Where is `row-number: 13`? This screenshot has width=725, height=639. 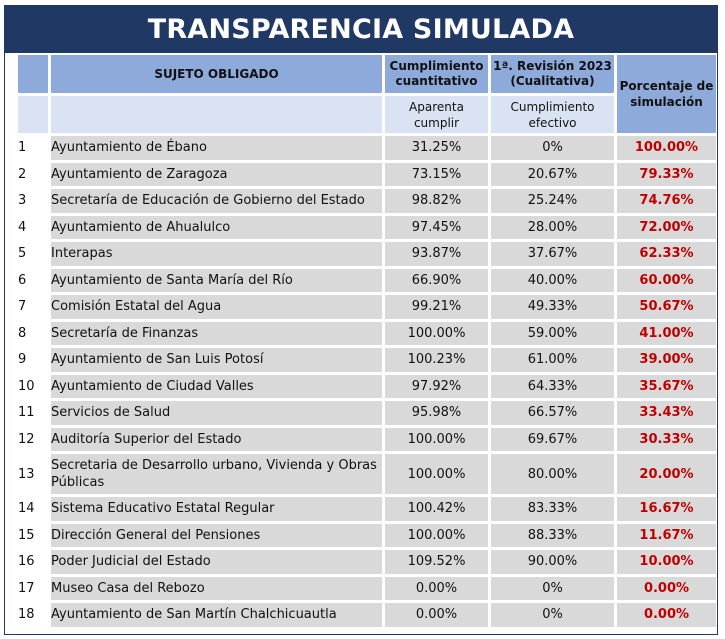 row-number: 13 is located at coordinates (33, 474).